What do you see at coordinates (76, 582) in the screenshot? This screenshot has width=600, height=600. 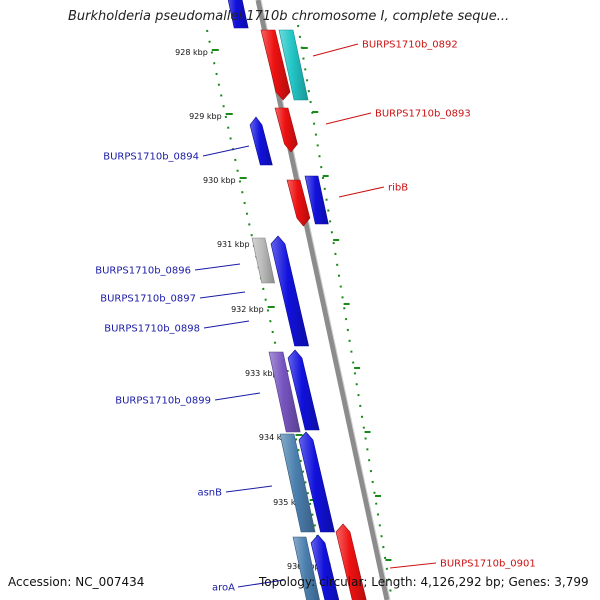 I see `accession-text: Accession: NC_007434` at bounding box center [76, 582].